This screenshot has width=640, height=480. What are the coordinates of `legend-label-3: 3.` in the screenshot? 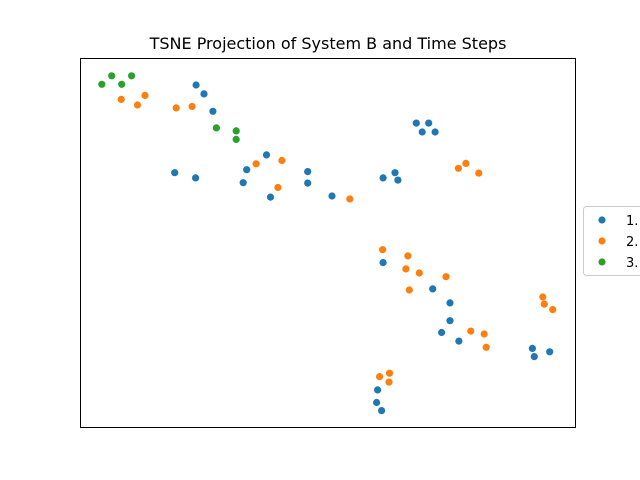 It's located at (632, 263).